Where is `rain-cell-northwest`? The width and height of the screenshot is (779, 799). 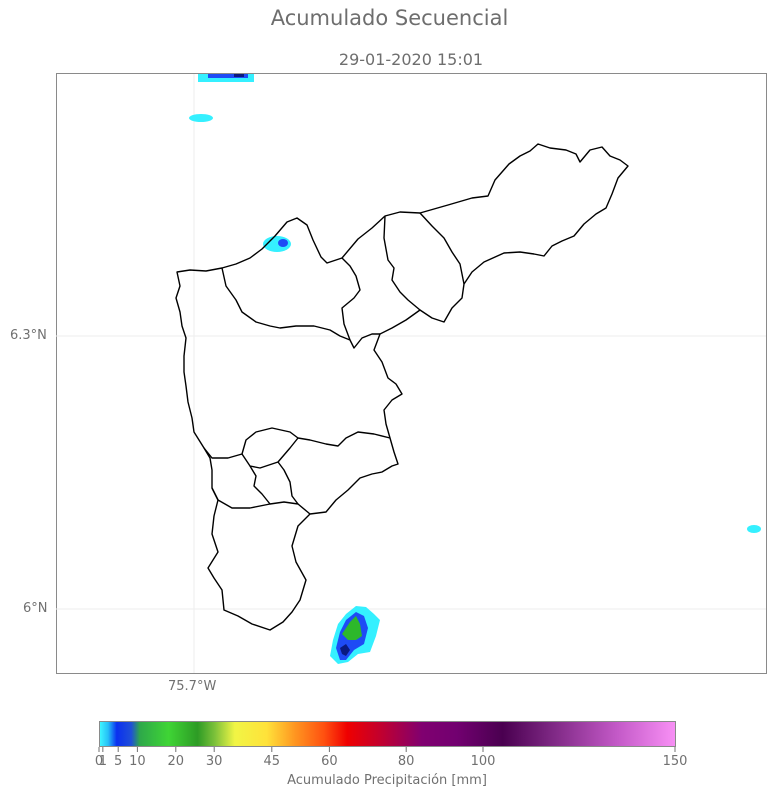
rain-cell-northwest is located at coordinates (277, 244).